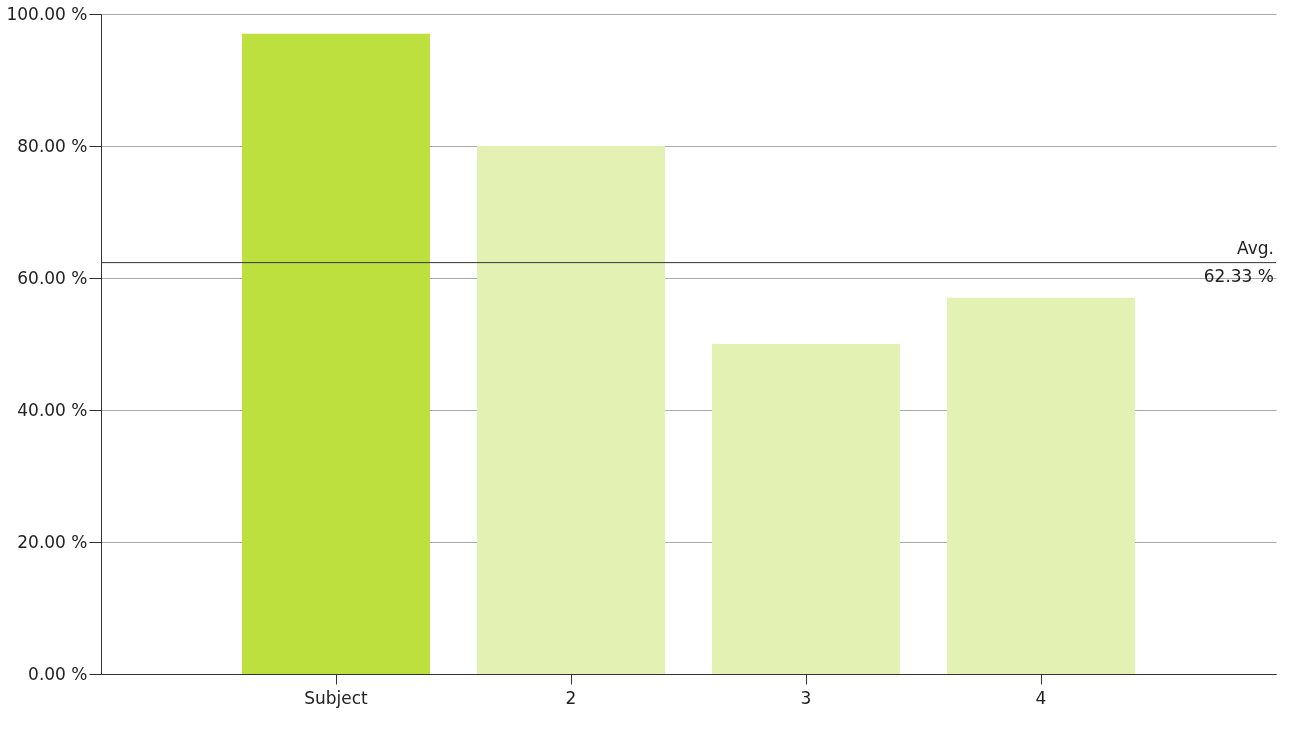 This screenshot has height=736, width=1312. Describe the element at coordinates (336, 697) in the screenshot. I see `x-tick-label: Subject` at that location.